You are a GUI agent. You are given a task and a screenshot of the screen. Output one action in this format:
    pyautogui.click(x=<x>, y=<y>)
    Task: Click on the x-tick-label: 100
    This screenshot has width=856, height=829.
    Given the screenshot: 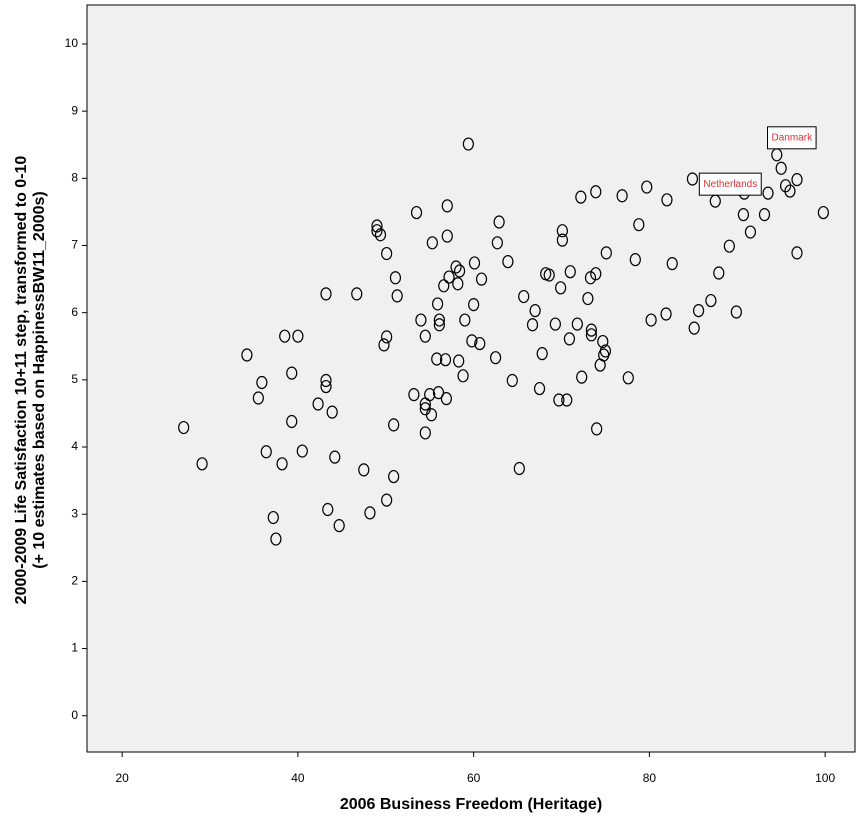 What is the action you would take?
    pyautogui.click(x=825, y=778)
    